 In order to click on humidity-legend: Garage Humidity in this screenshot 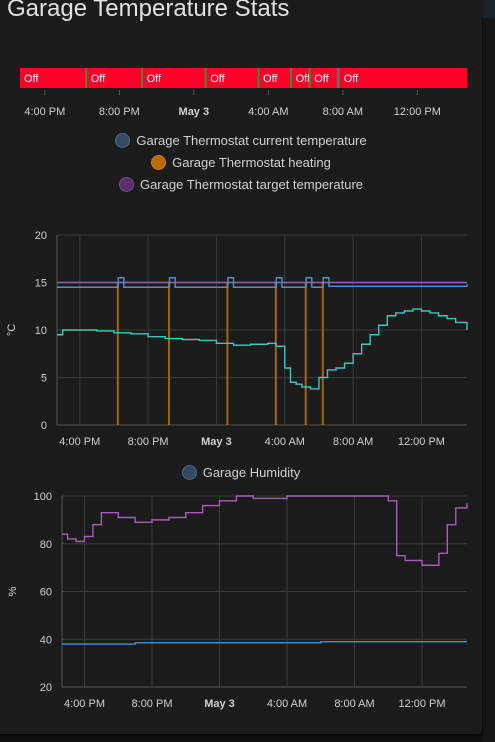, I will do `click(241, 472)`.